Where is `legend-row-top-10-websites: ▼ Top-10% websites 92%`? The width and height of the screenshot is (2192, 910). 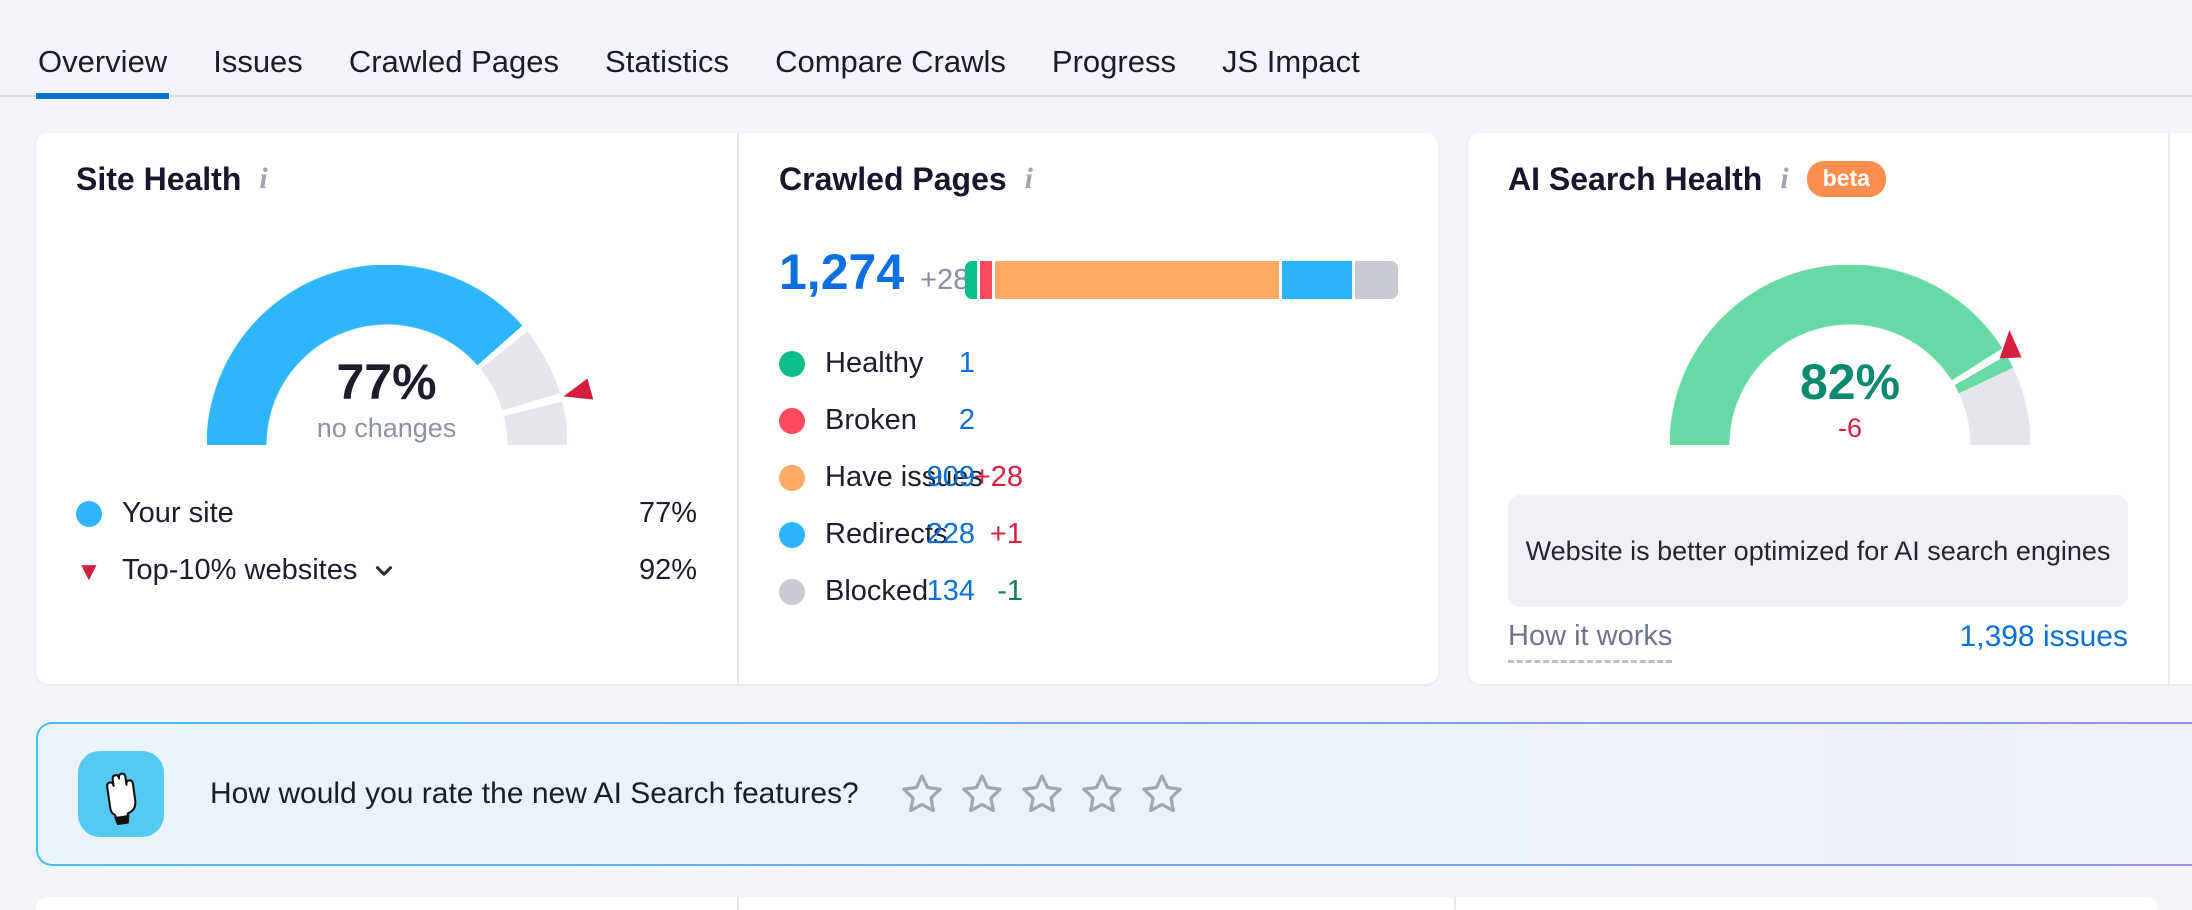
legend-row-top-10-websites: ▼ Top-10% websites 92% is located at coordinates (386, 570).